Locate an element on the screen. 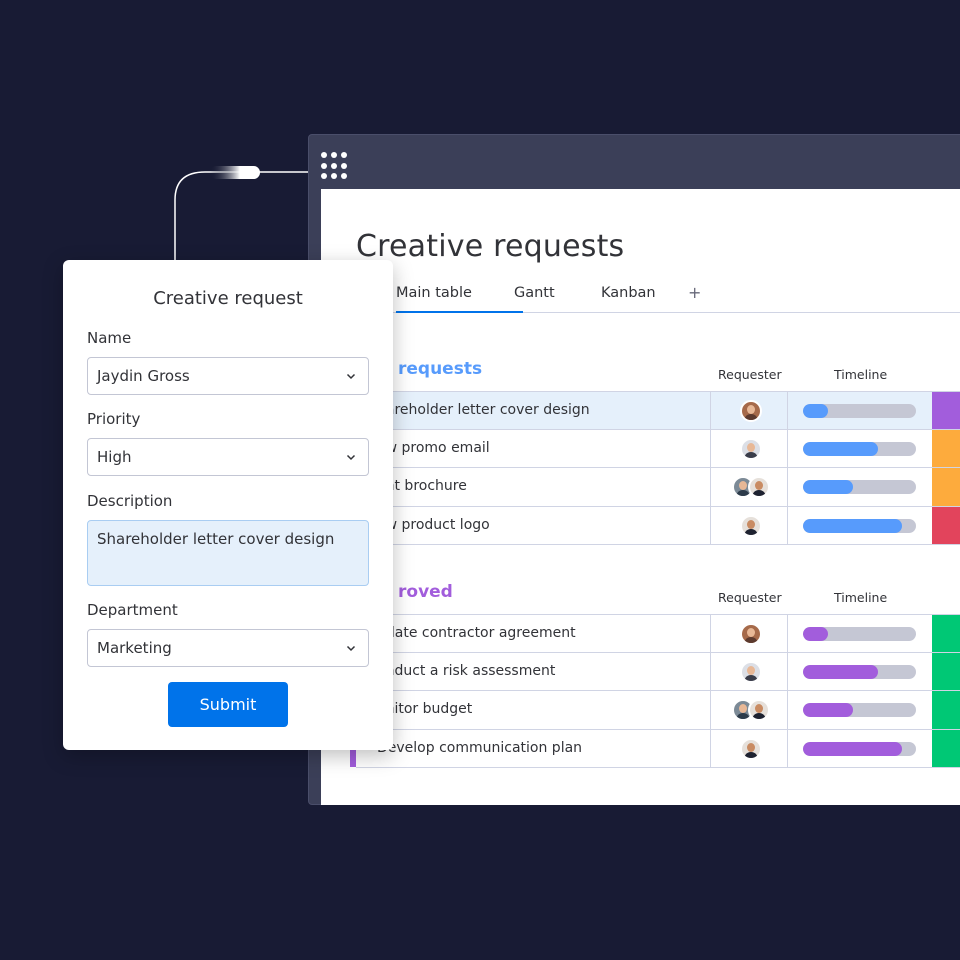  item-name: Develop communication plan is located at coordinates (480, 747).